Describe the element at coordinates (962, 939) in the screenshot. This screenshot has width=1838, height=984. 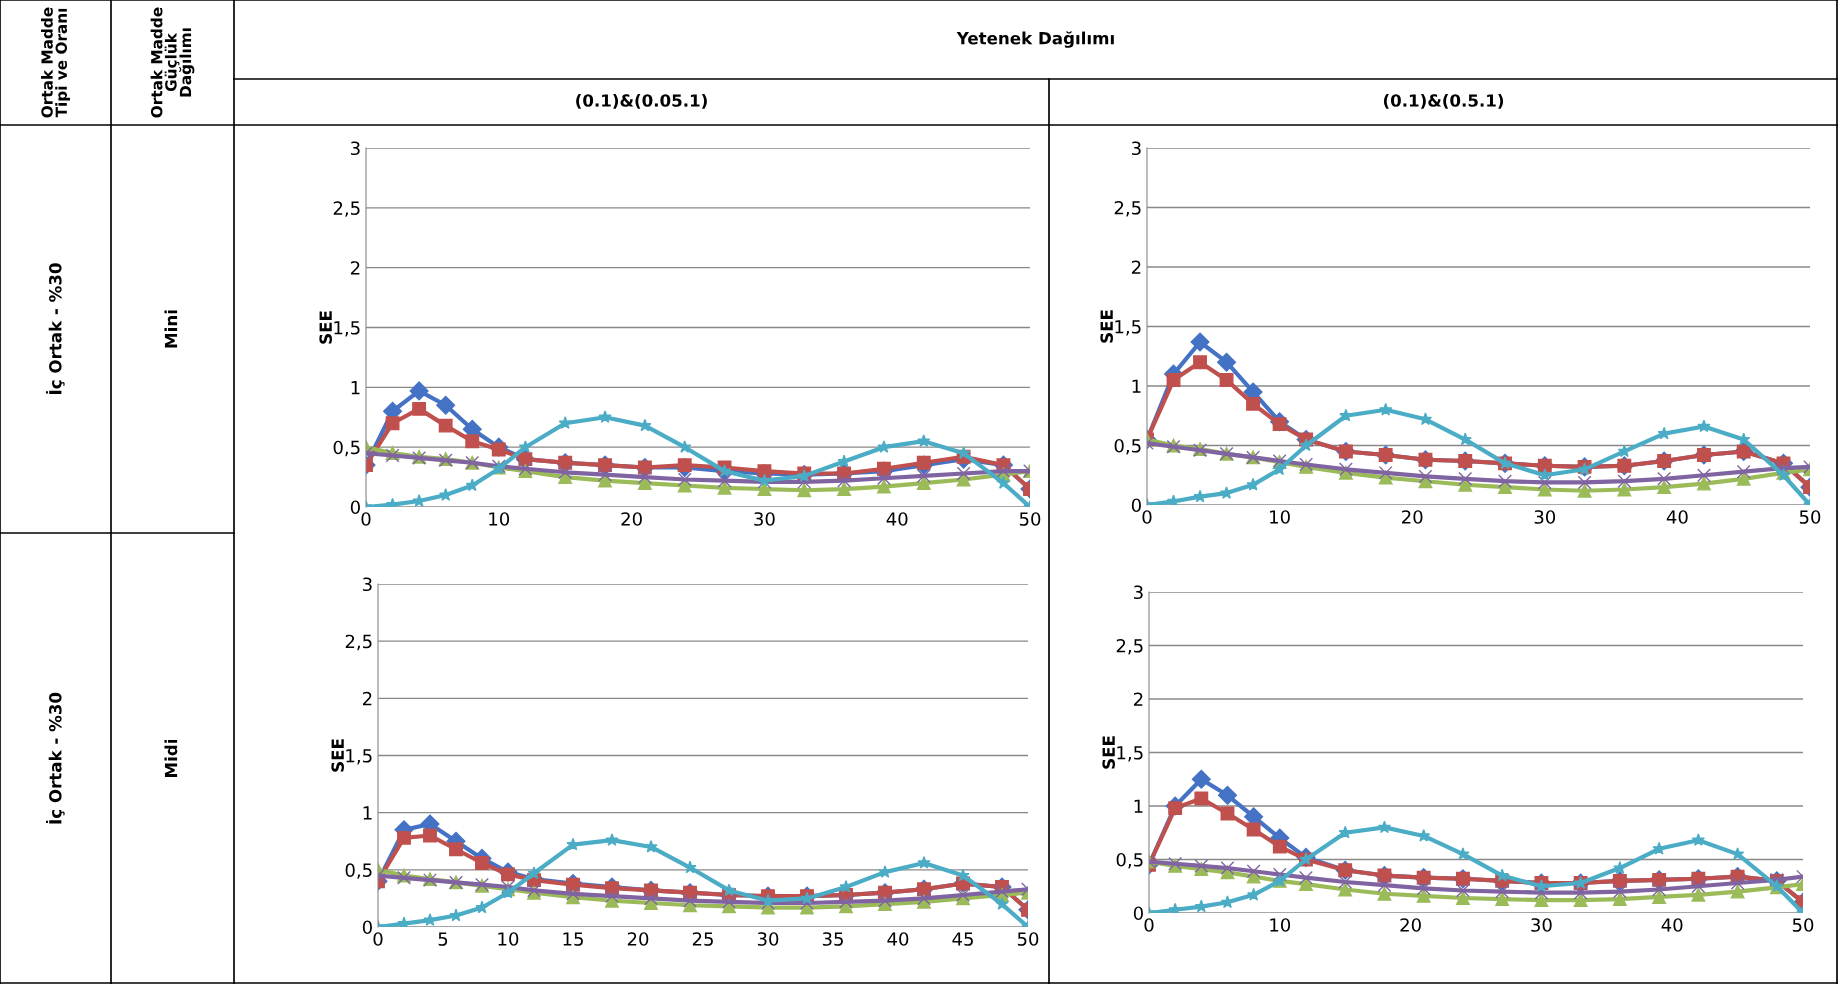
I see `x-tick-label: 45` at that location.